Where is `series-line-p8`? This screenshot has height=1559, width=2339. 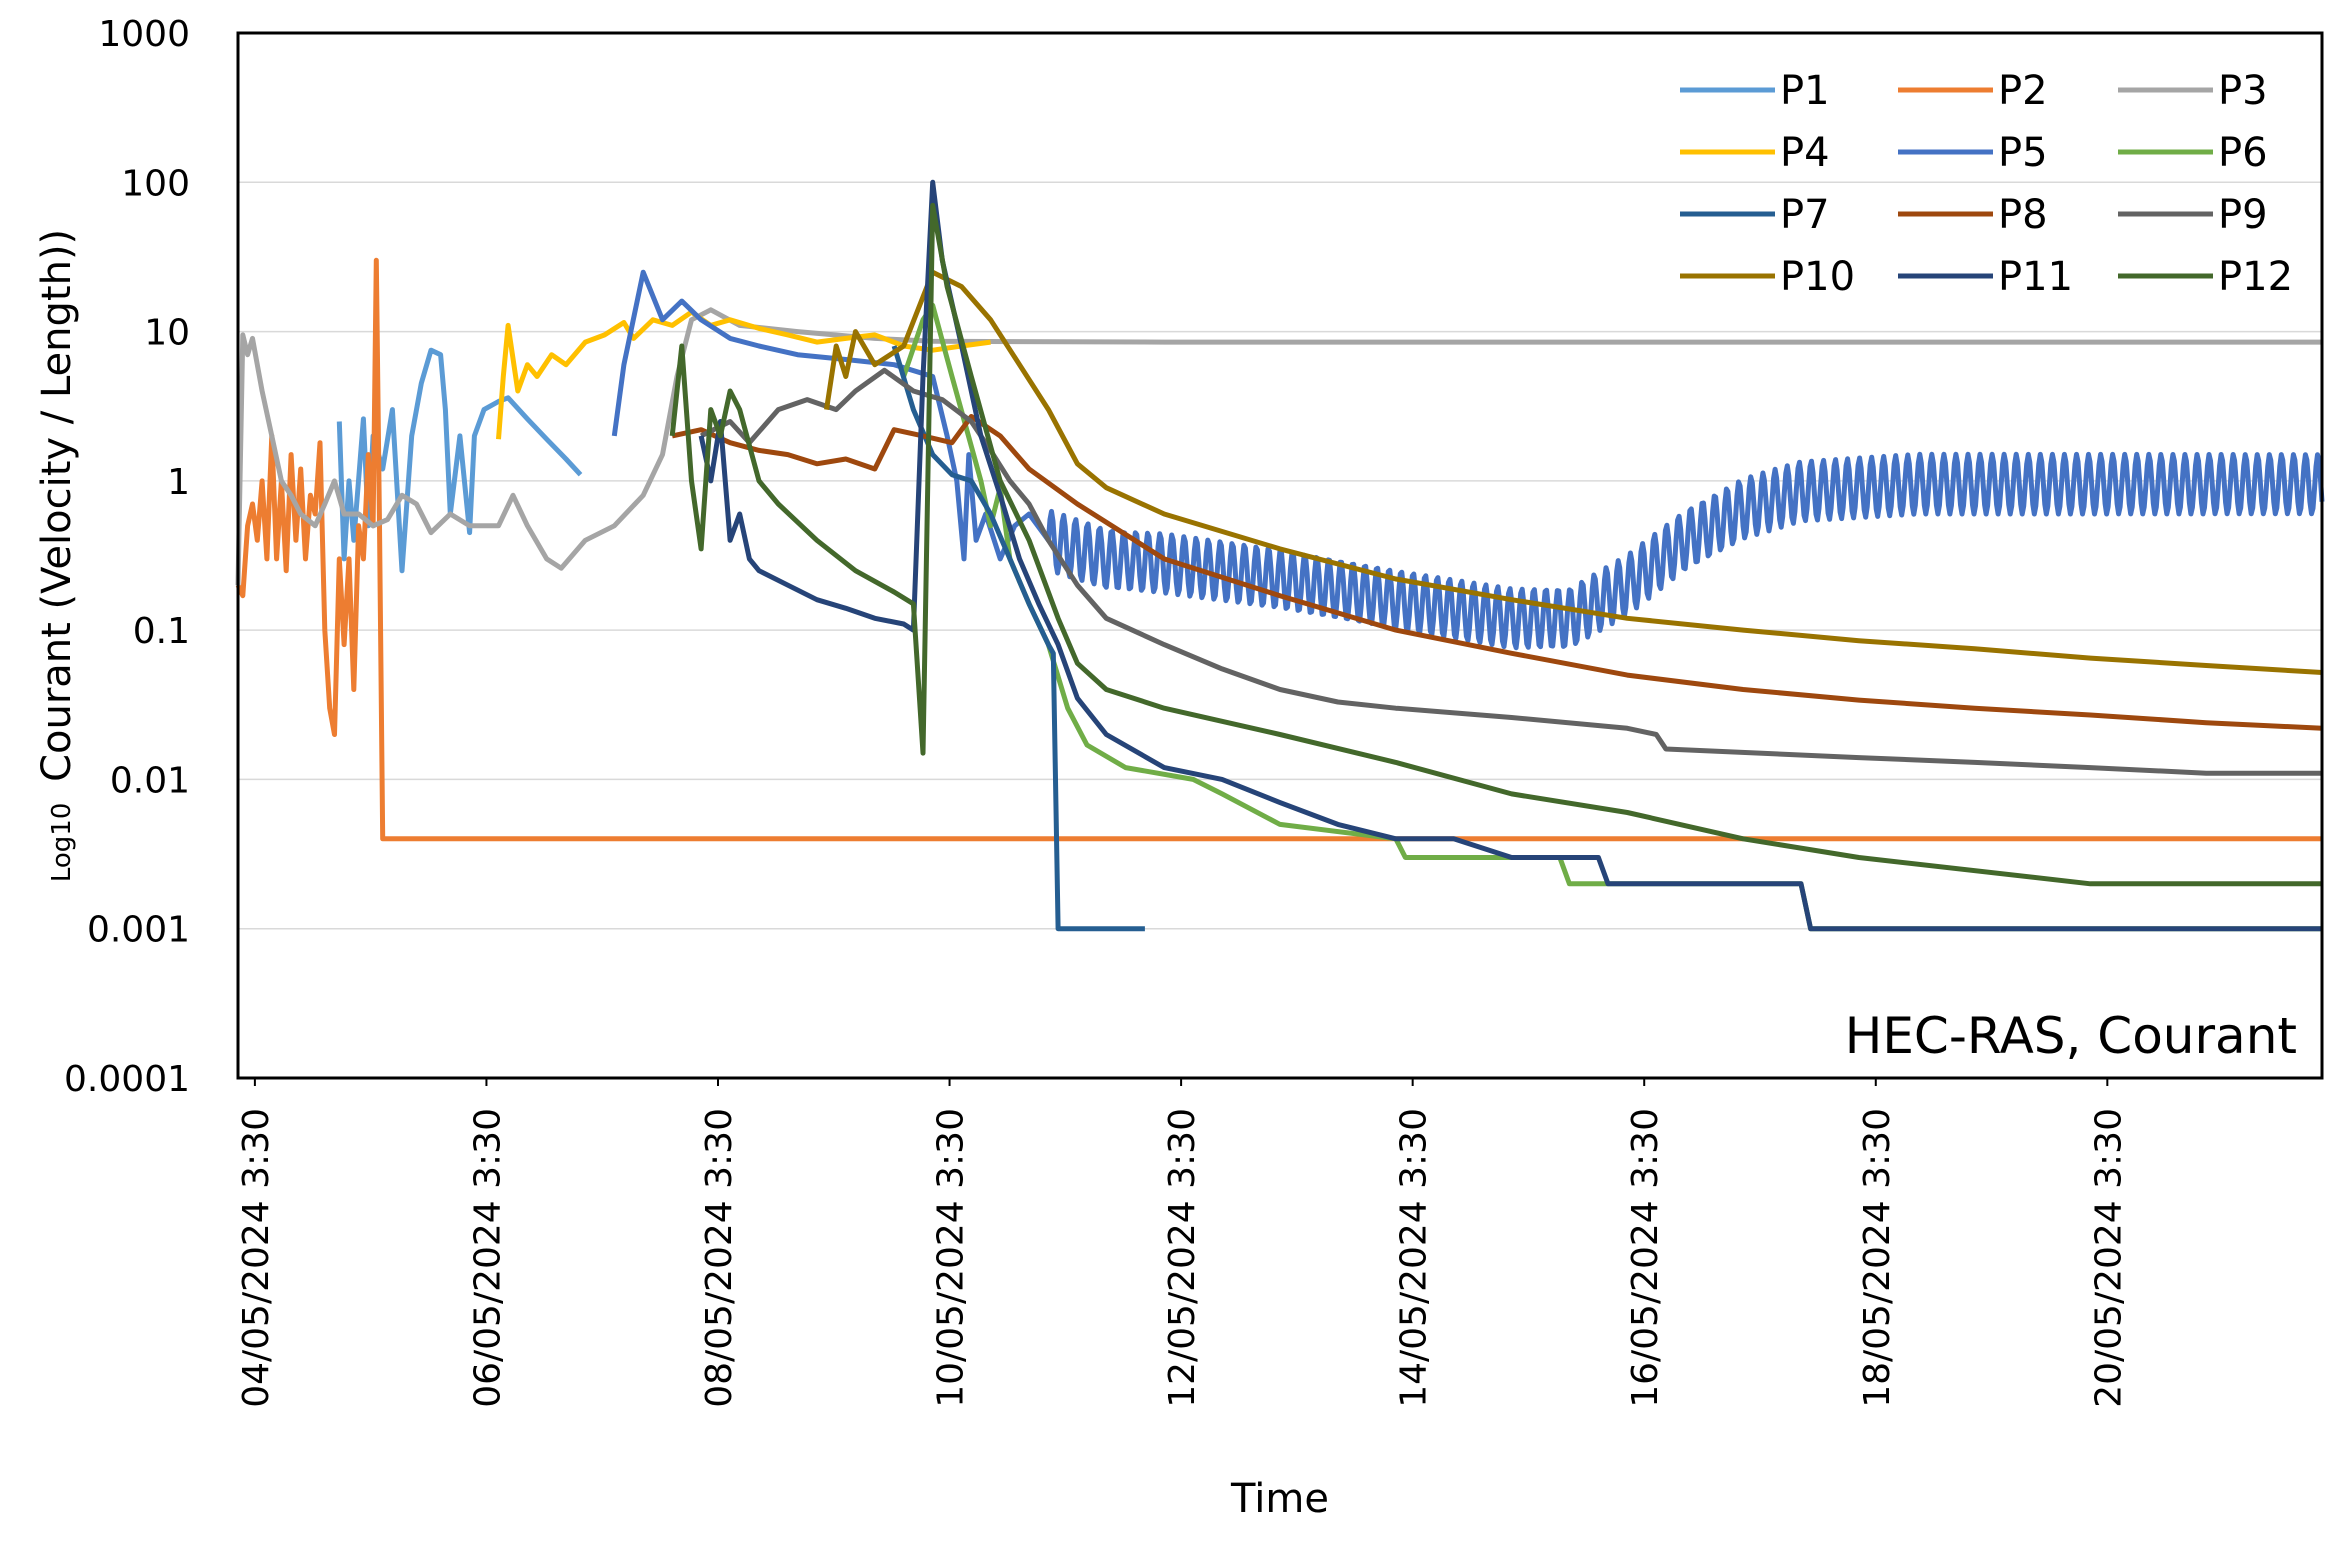
series-line-p8 is located at coordinates (1497, 572).